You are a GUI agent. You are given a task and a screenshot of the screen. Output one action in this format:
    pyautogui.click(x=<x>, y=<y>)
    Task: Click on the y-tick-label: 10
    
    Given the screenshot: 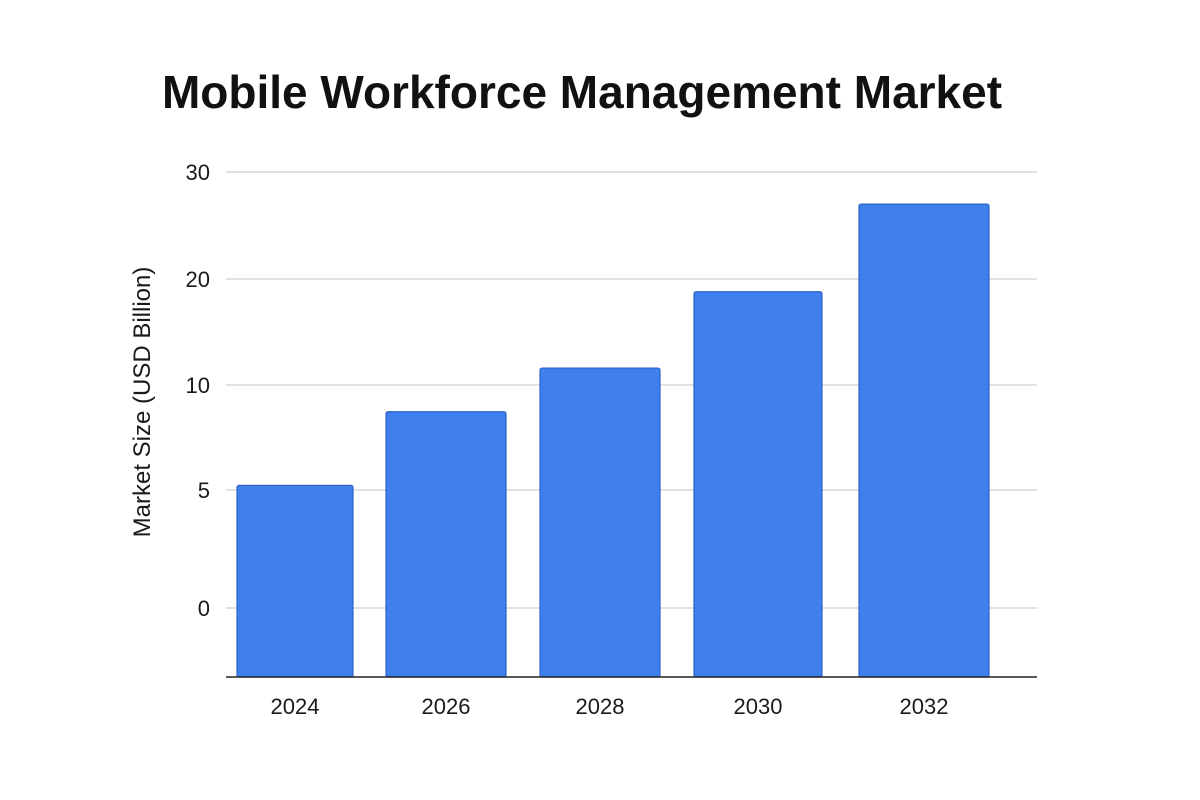 What is the action you would take?
    pyautogui.click(x=198, y=385)
    